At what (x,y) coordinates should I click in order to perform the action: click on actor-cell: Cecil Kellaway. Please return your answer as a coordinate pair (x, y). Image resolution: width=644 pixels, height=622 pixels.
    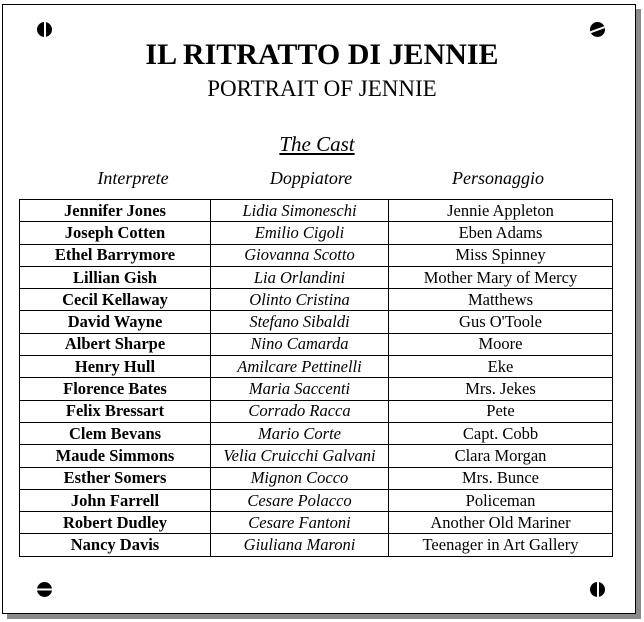
    Looking at the image, I should click on (115, 300).